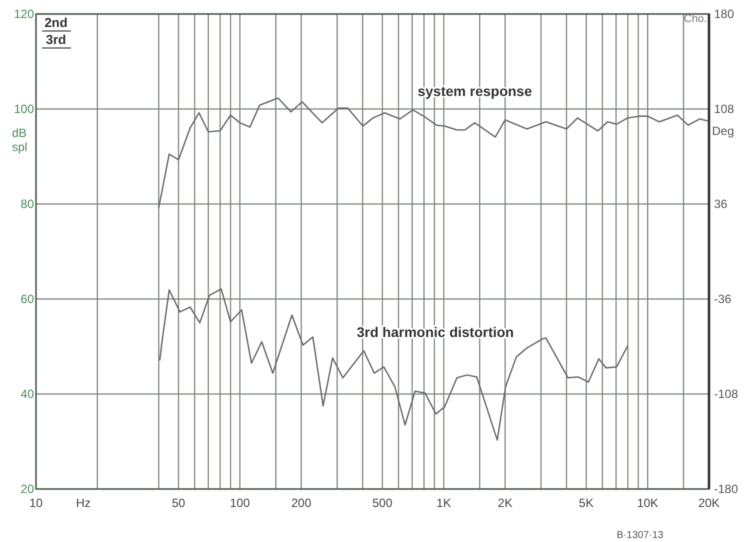 The width and height of the screenshot is (751, 542). What do you see at coordinates (56, 22) in the screenshot?
I see `annotation: 2nd` at bounding box center [56, 22].